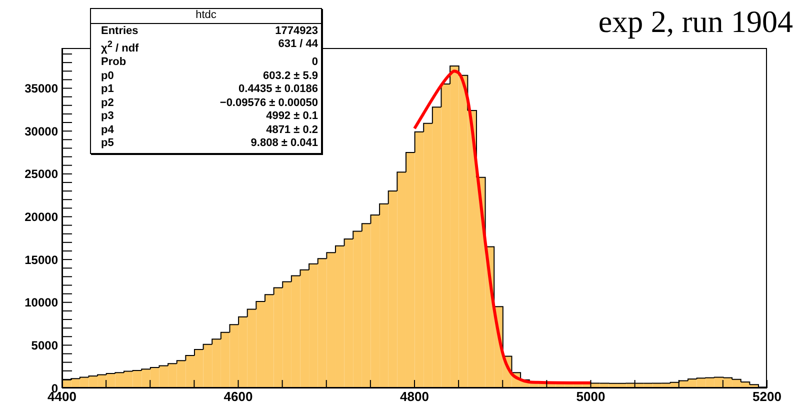 Image resolution: width=797 pixels, height=408 pixels. I want to click on annotation: p3, so click(107, 117).